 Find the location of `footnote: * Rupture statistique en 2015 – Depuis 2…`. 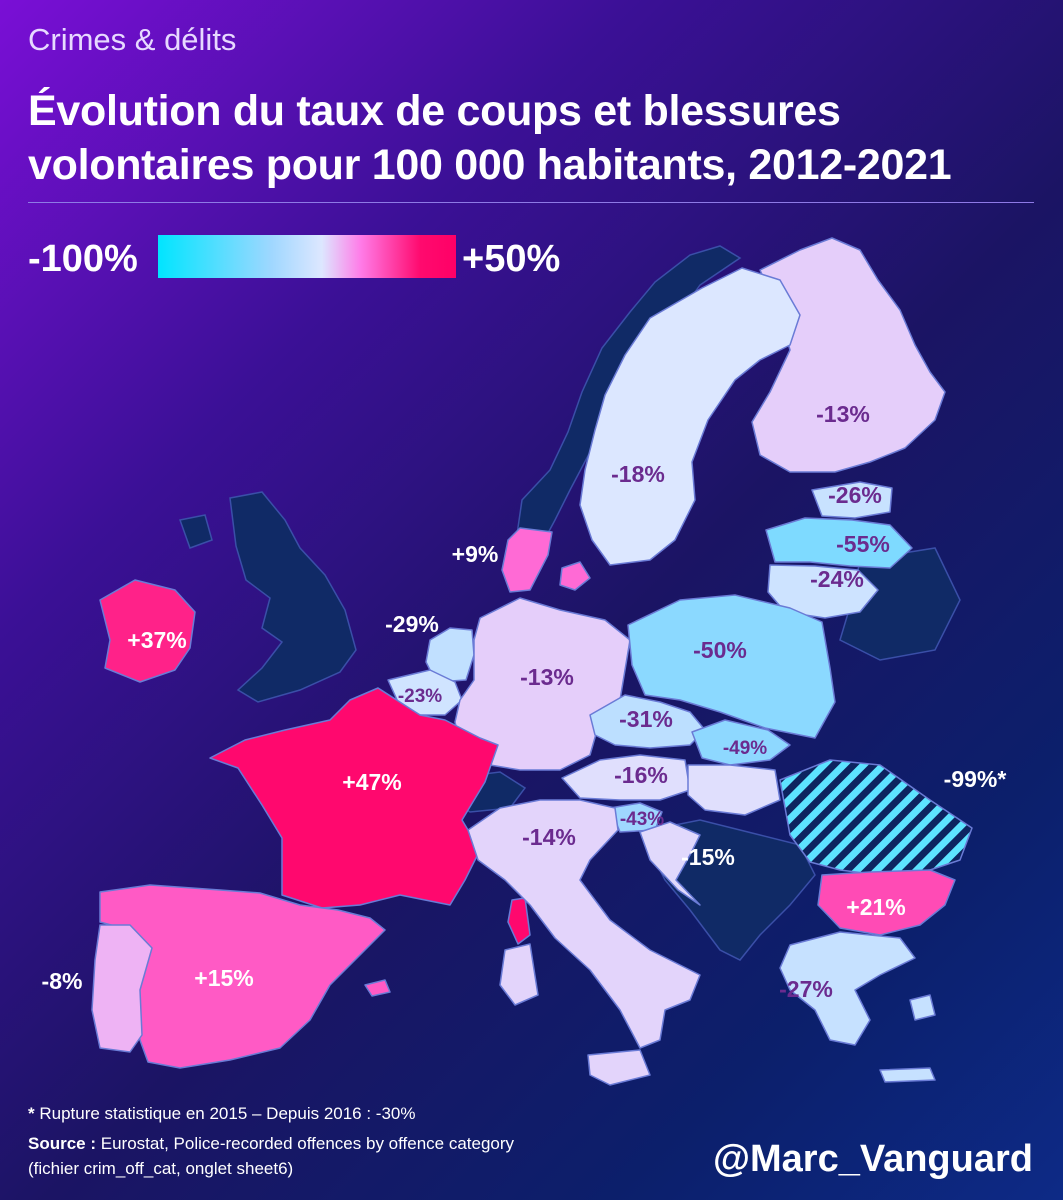

footnote: * Rupture statistique en 2015 – Depuis 2… is located at coordinates (222, 1114).